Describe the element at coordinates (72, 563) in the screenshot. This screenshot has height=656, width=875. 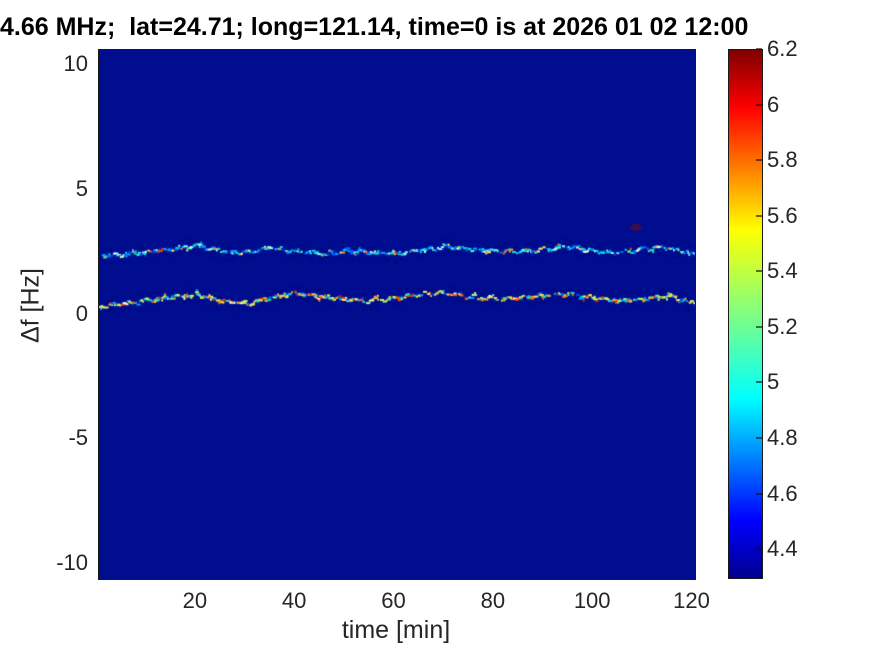
I see `y-tick-label: -10` at that location.